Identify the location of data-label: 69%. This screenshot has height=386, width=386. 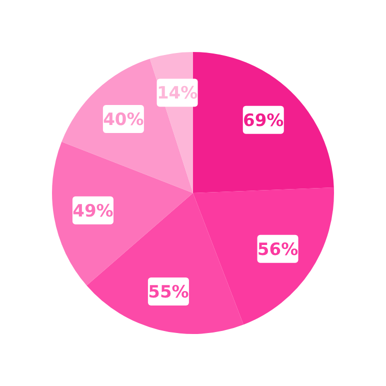
(263, 120).